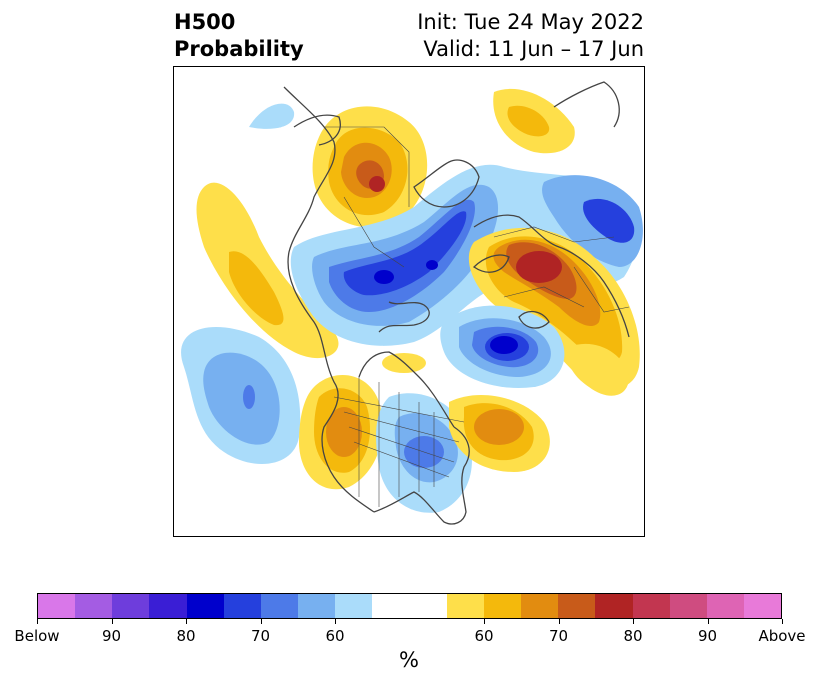 The image size is (819, 686). What do you see at coordinates (37, 636) in the screenshot?
I see `colorbar-tick-label: Below` at bounding box center [37, 636].